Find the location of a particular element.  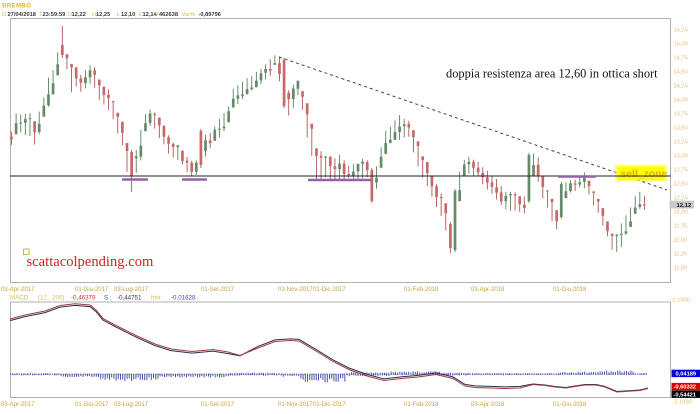

svg-text: 13,25 is located at coordinates (681, 143).